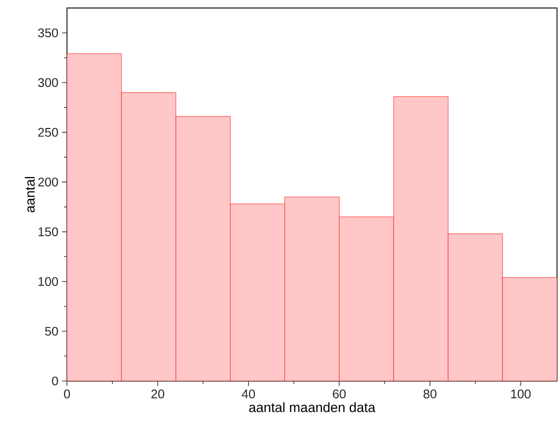 The height and width of the screenshot is (433, 559). What do you see at coordinates (248, 394) in the screenshot?
I see `x-tick-label: 40` at bounding box center [248, 394].